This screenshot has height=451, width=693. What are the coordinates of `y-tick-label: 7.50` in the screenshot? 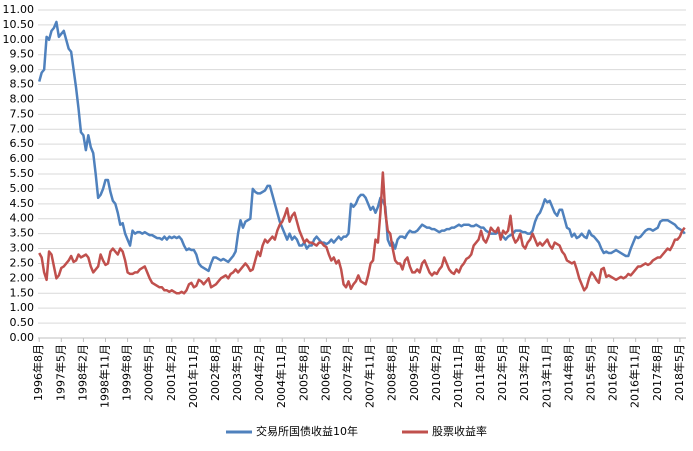 It's located at (22, 113).